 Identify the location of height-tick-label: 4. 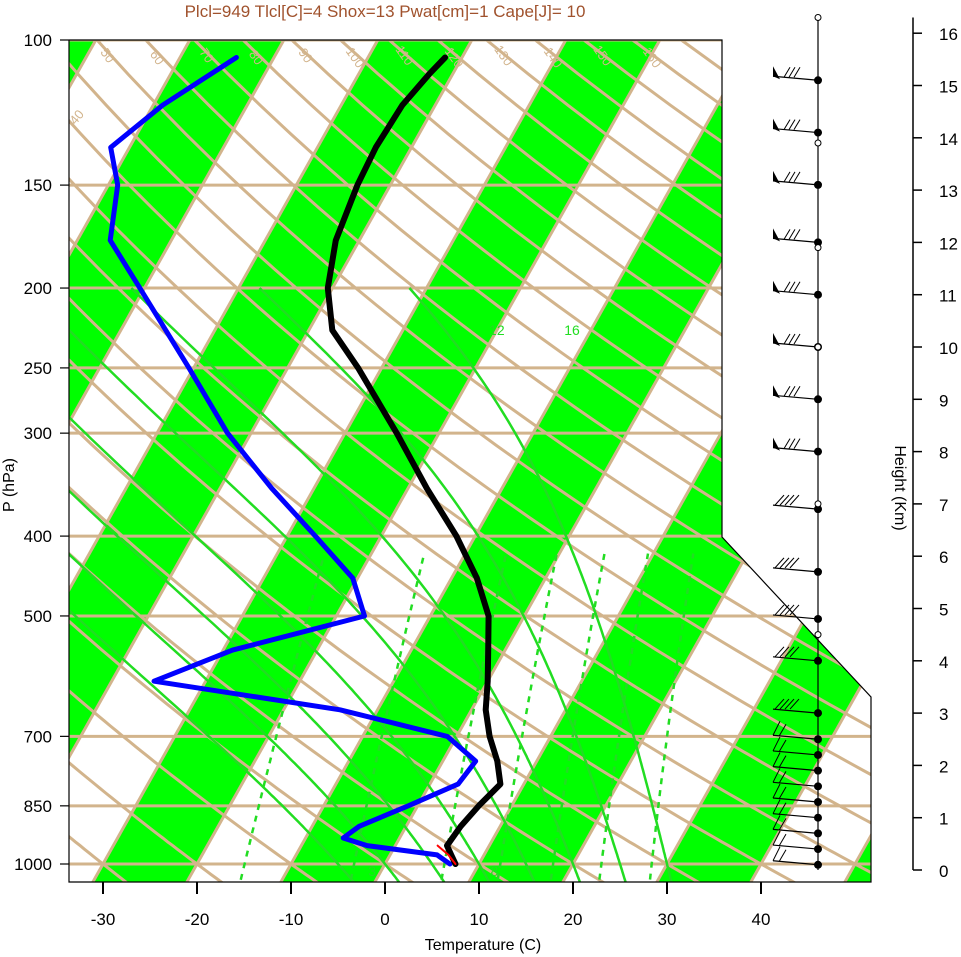
(943, 662).